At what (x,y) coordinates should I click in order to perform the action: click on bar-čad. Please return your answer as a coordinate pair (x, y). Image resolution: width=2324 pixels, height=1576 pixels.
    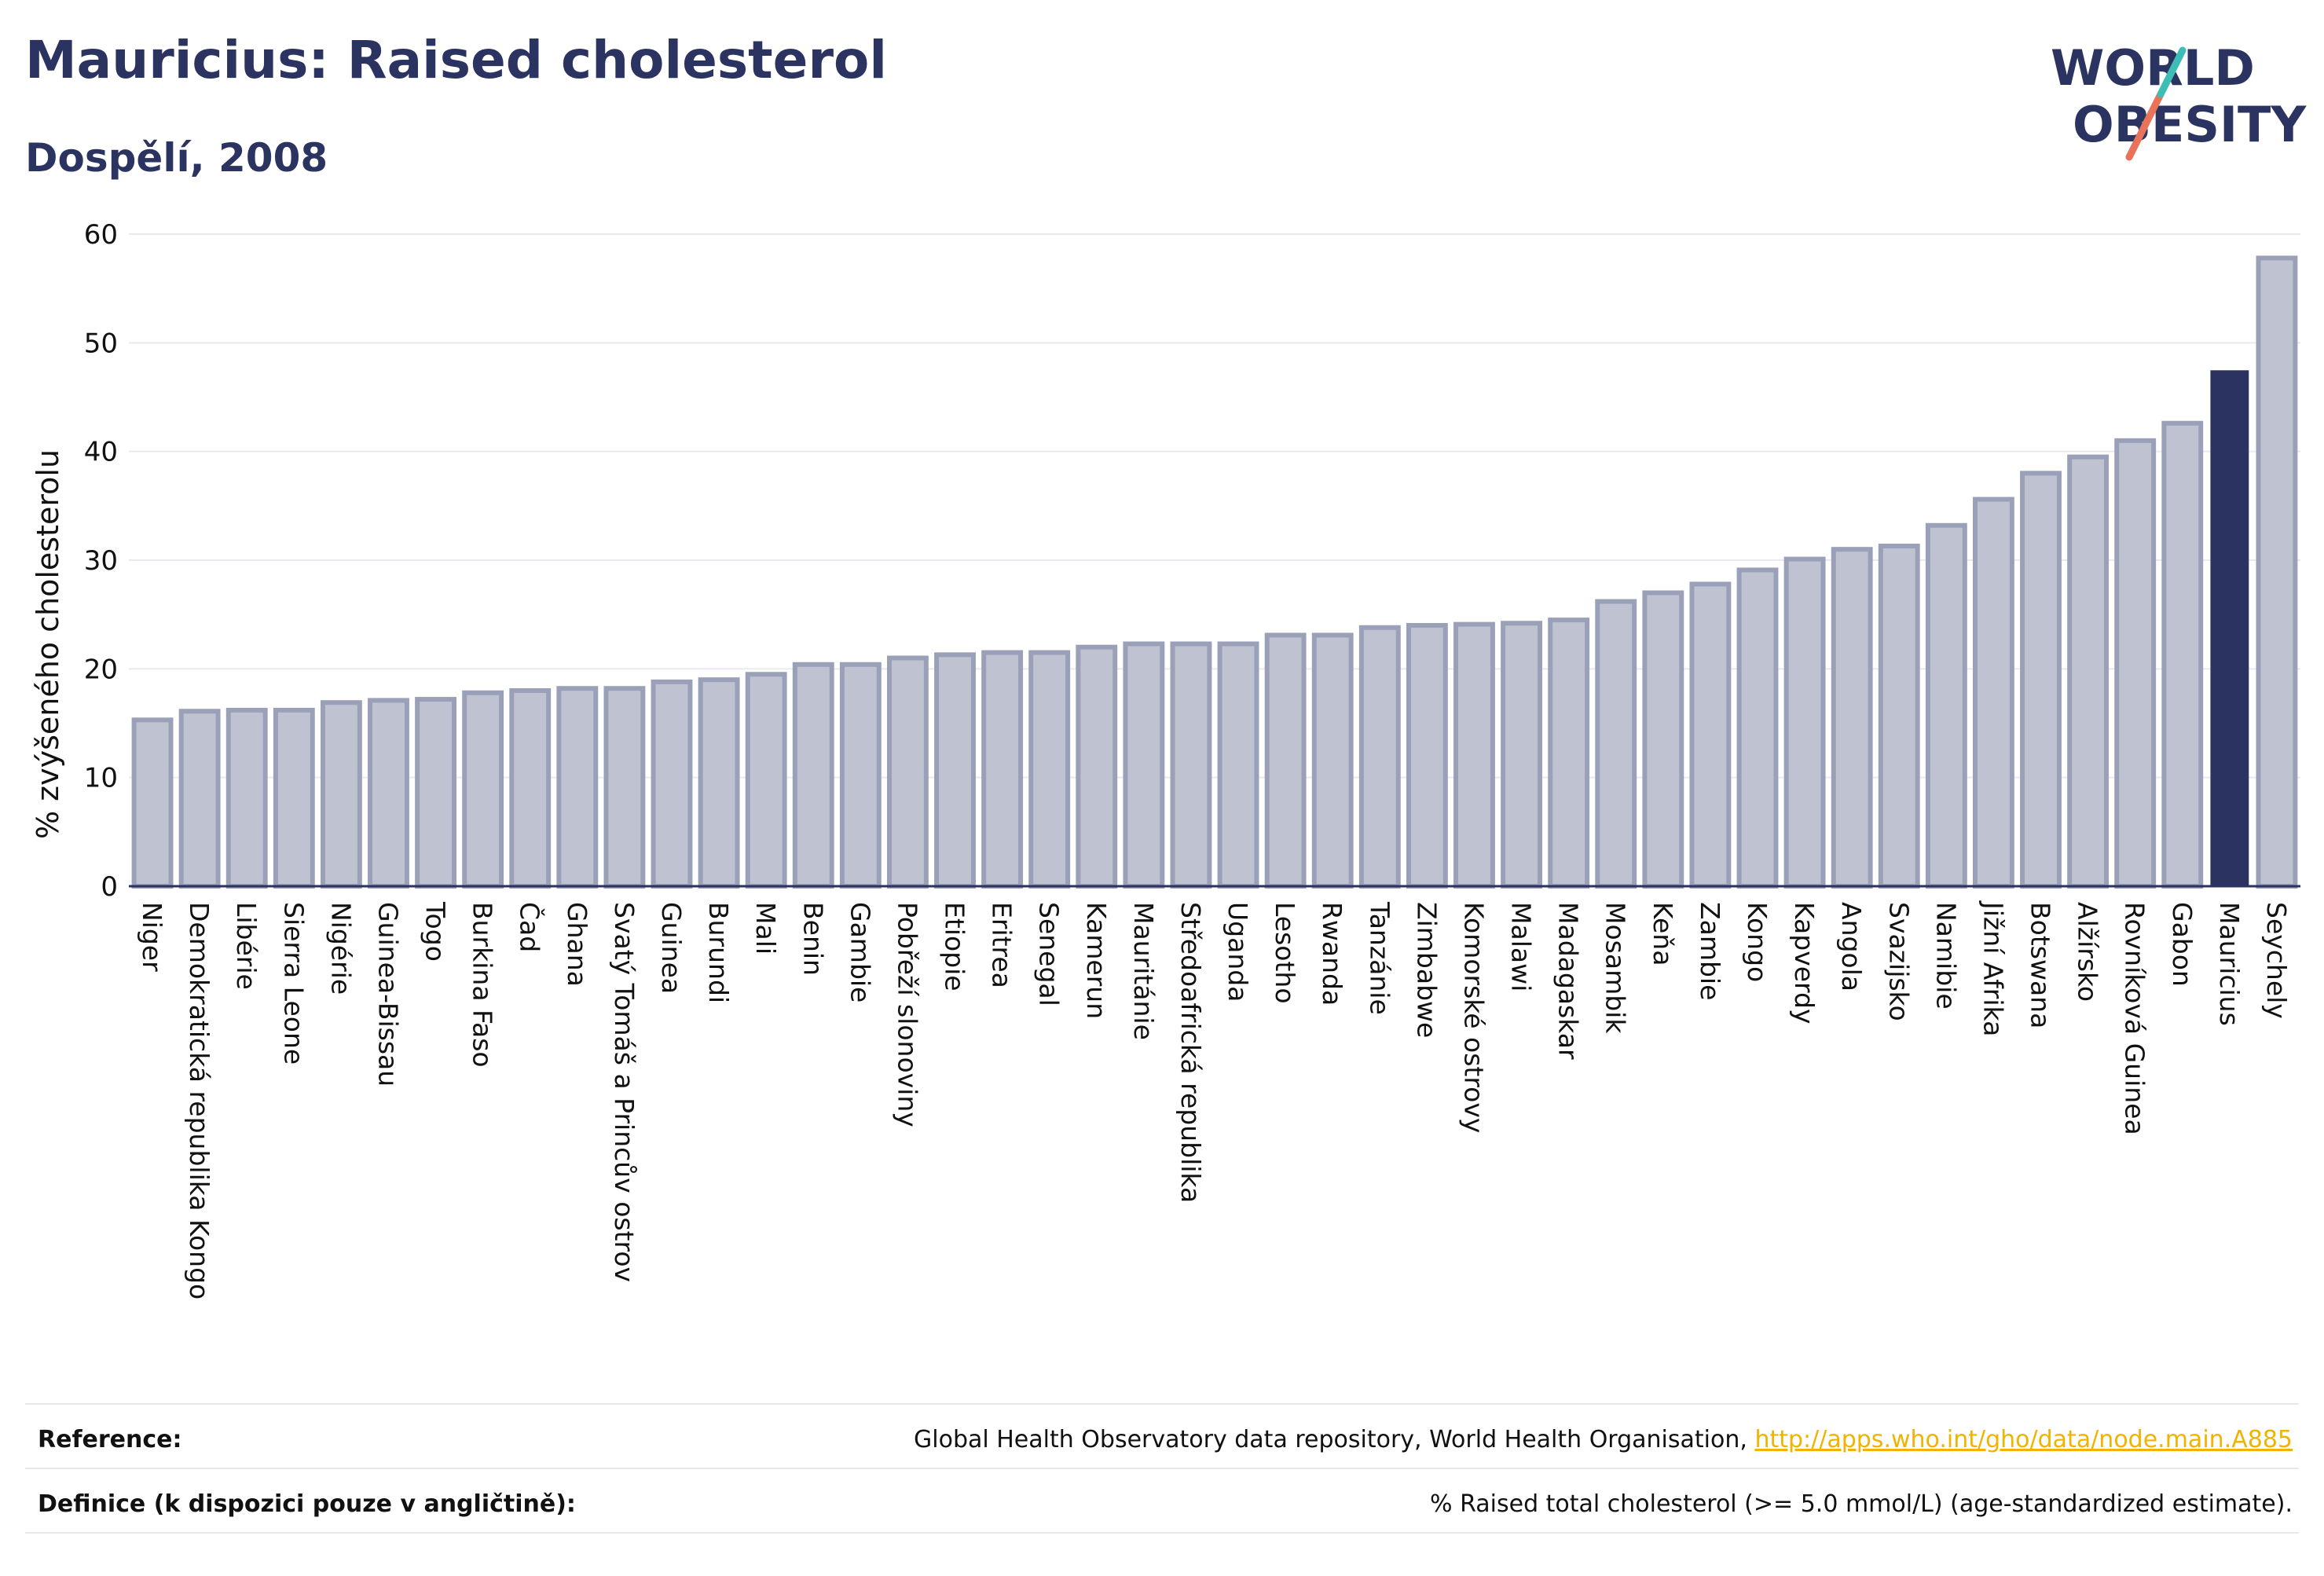
    Looking at the image, I should click on (530, 788).